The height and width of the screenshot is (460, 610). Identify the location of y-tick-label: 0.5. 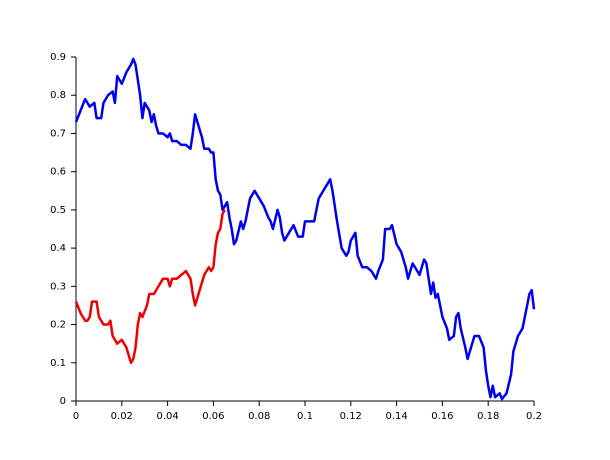
(58, 210).